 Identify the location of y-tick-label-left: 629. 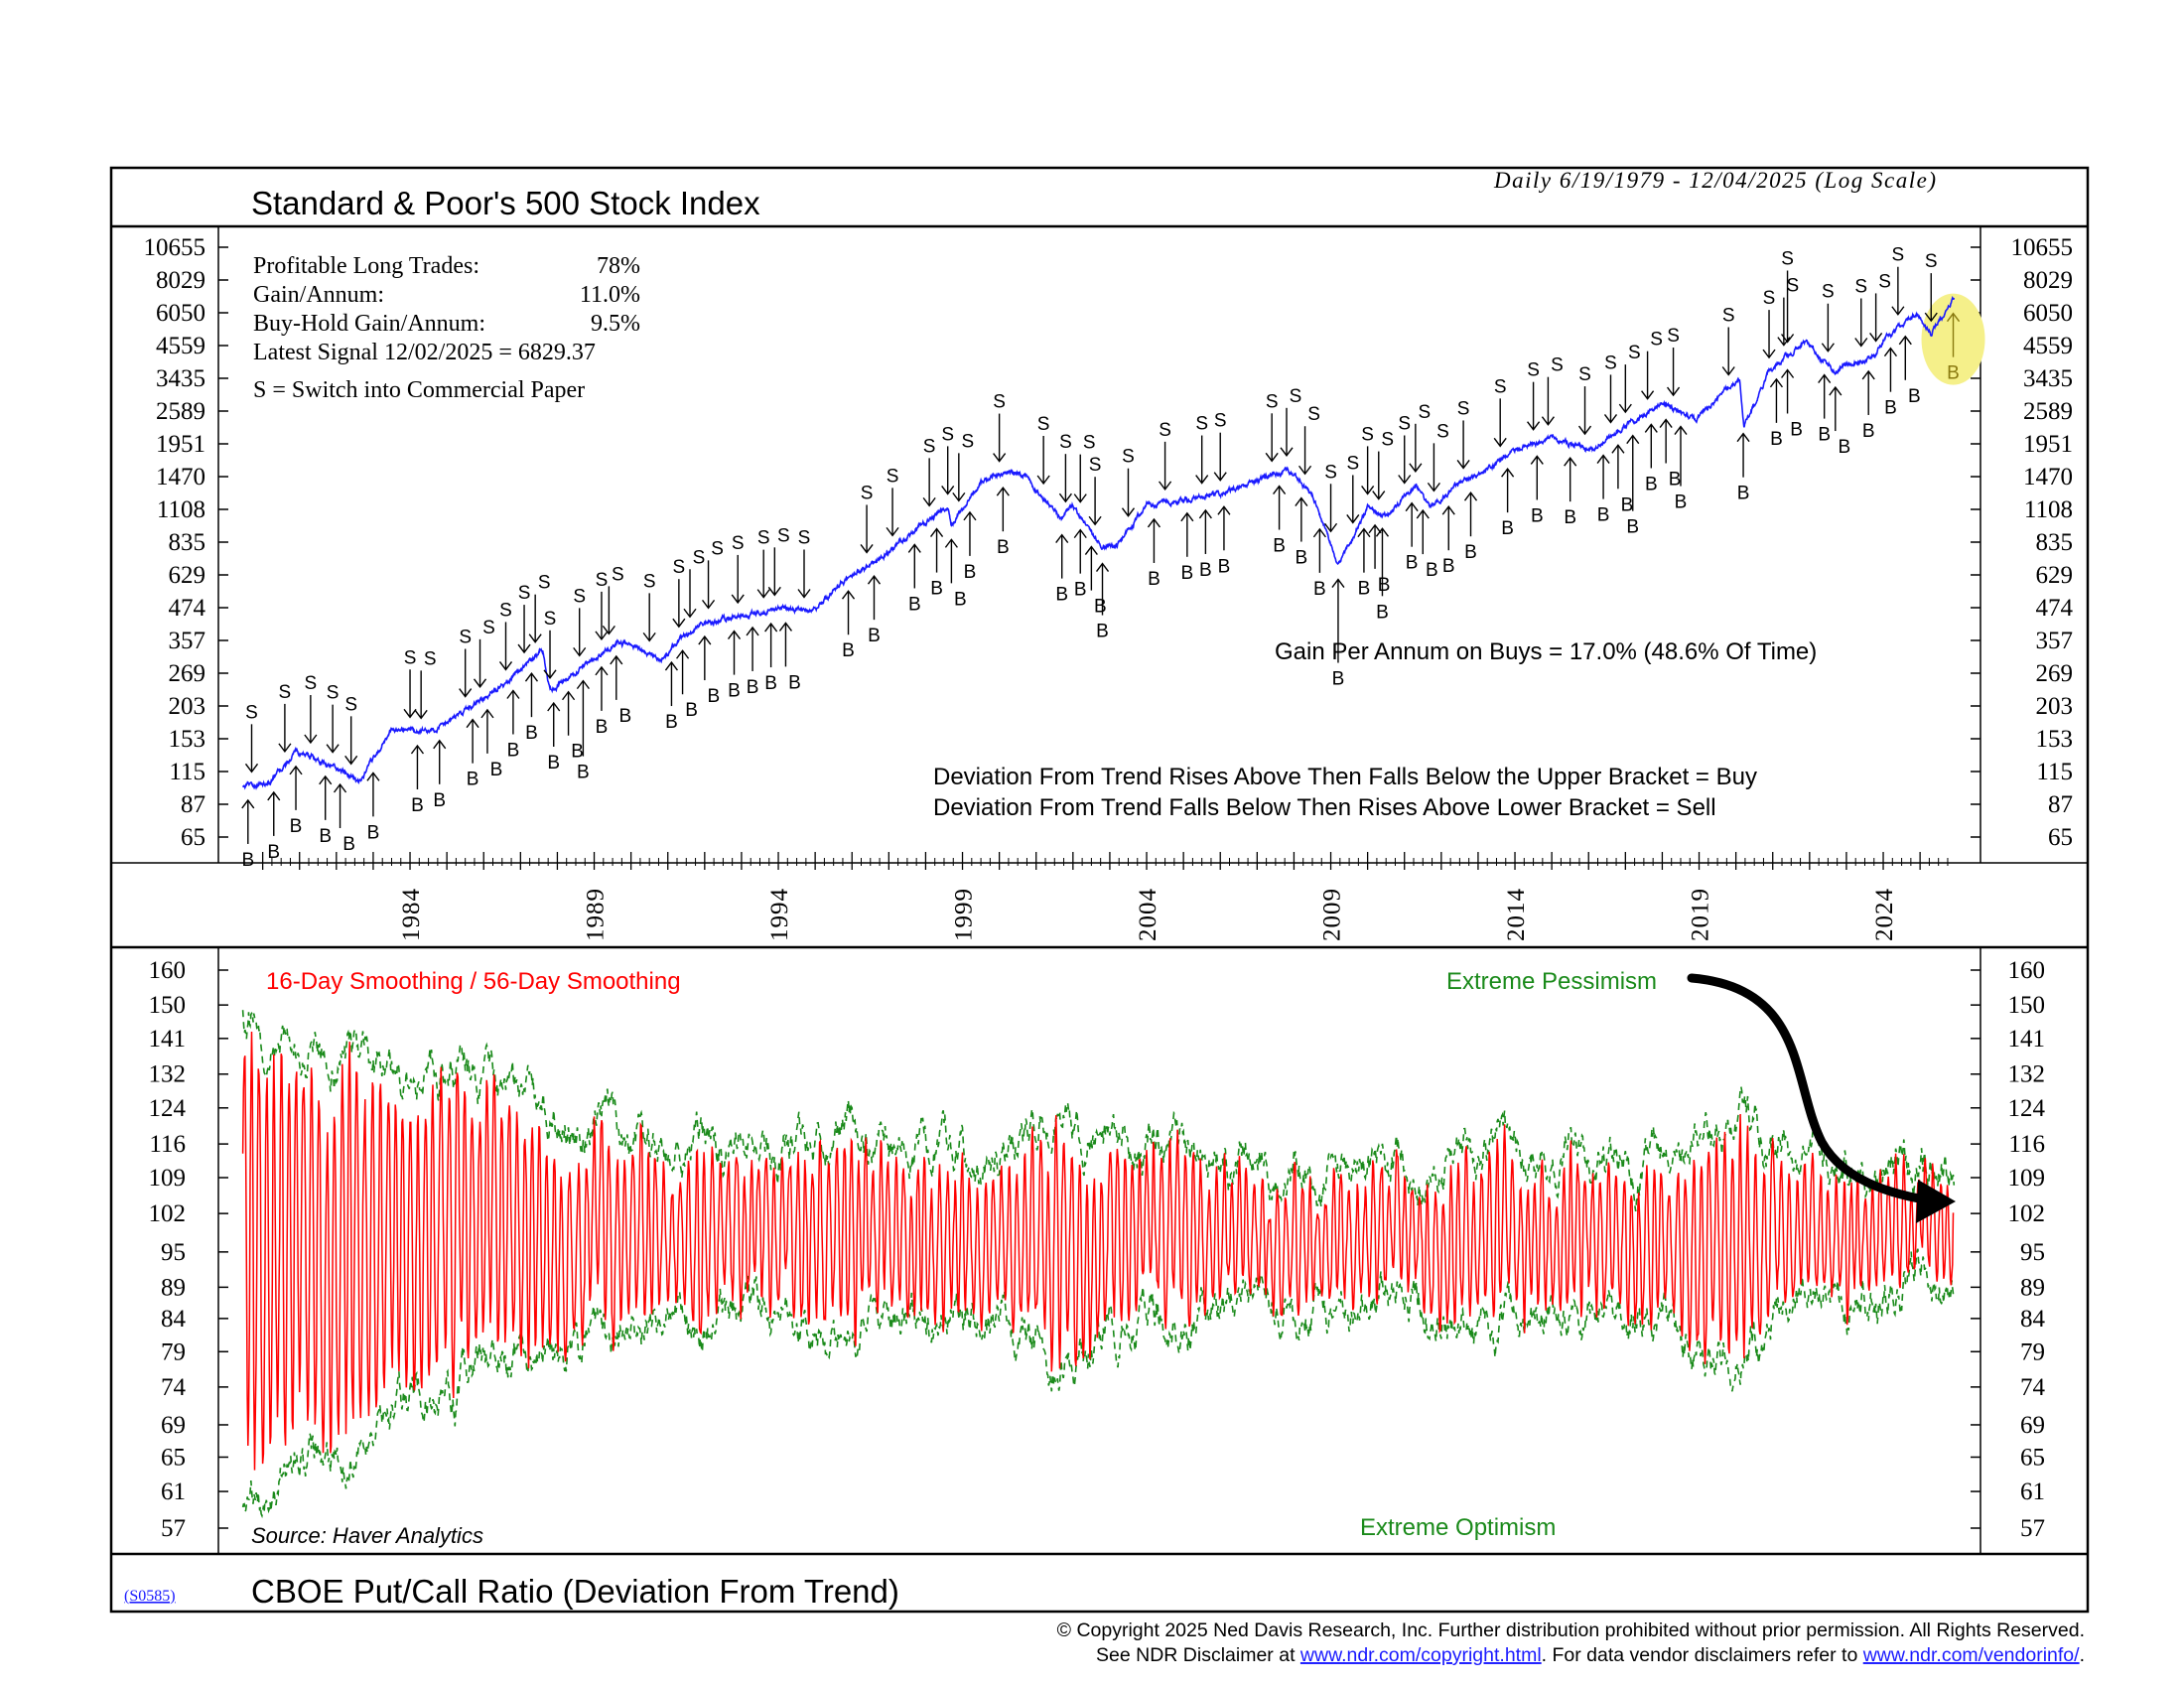
(187, 575).